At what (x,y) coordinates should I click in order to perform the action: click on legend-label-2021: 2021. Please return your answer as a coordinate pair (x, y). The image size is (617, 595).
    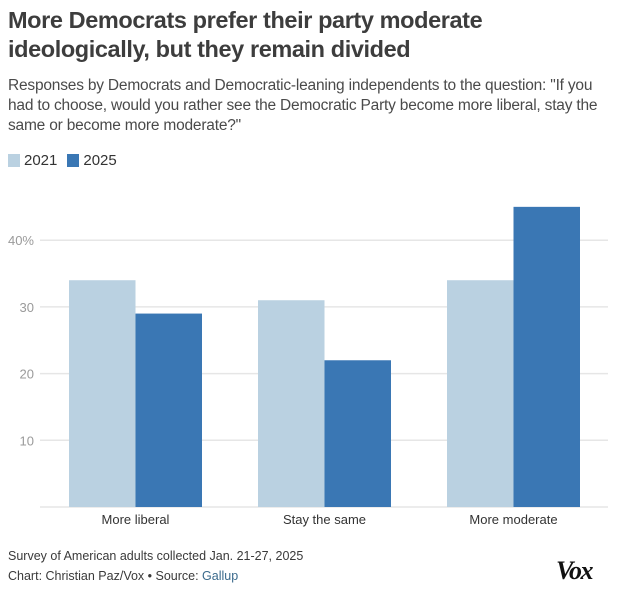
    Looking at the image, I should click on (41, 160).